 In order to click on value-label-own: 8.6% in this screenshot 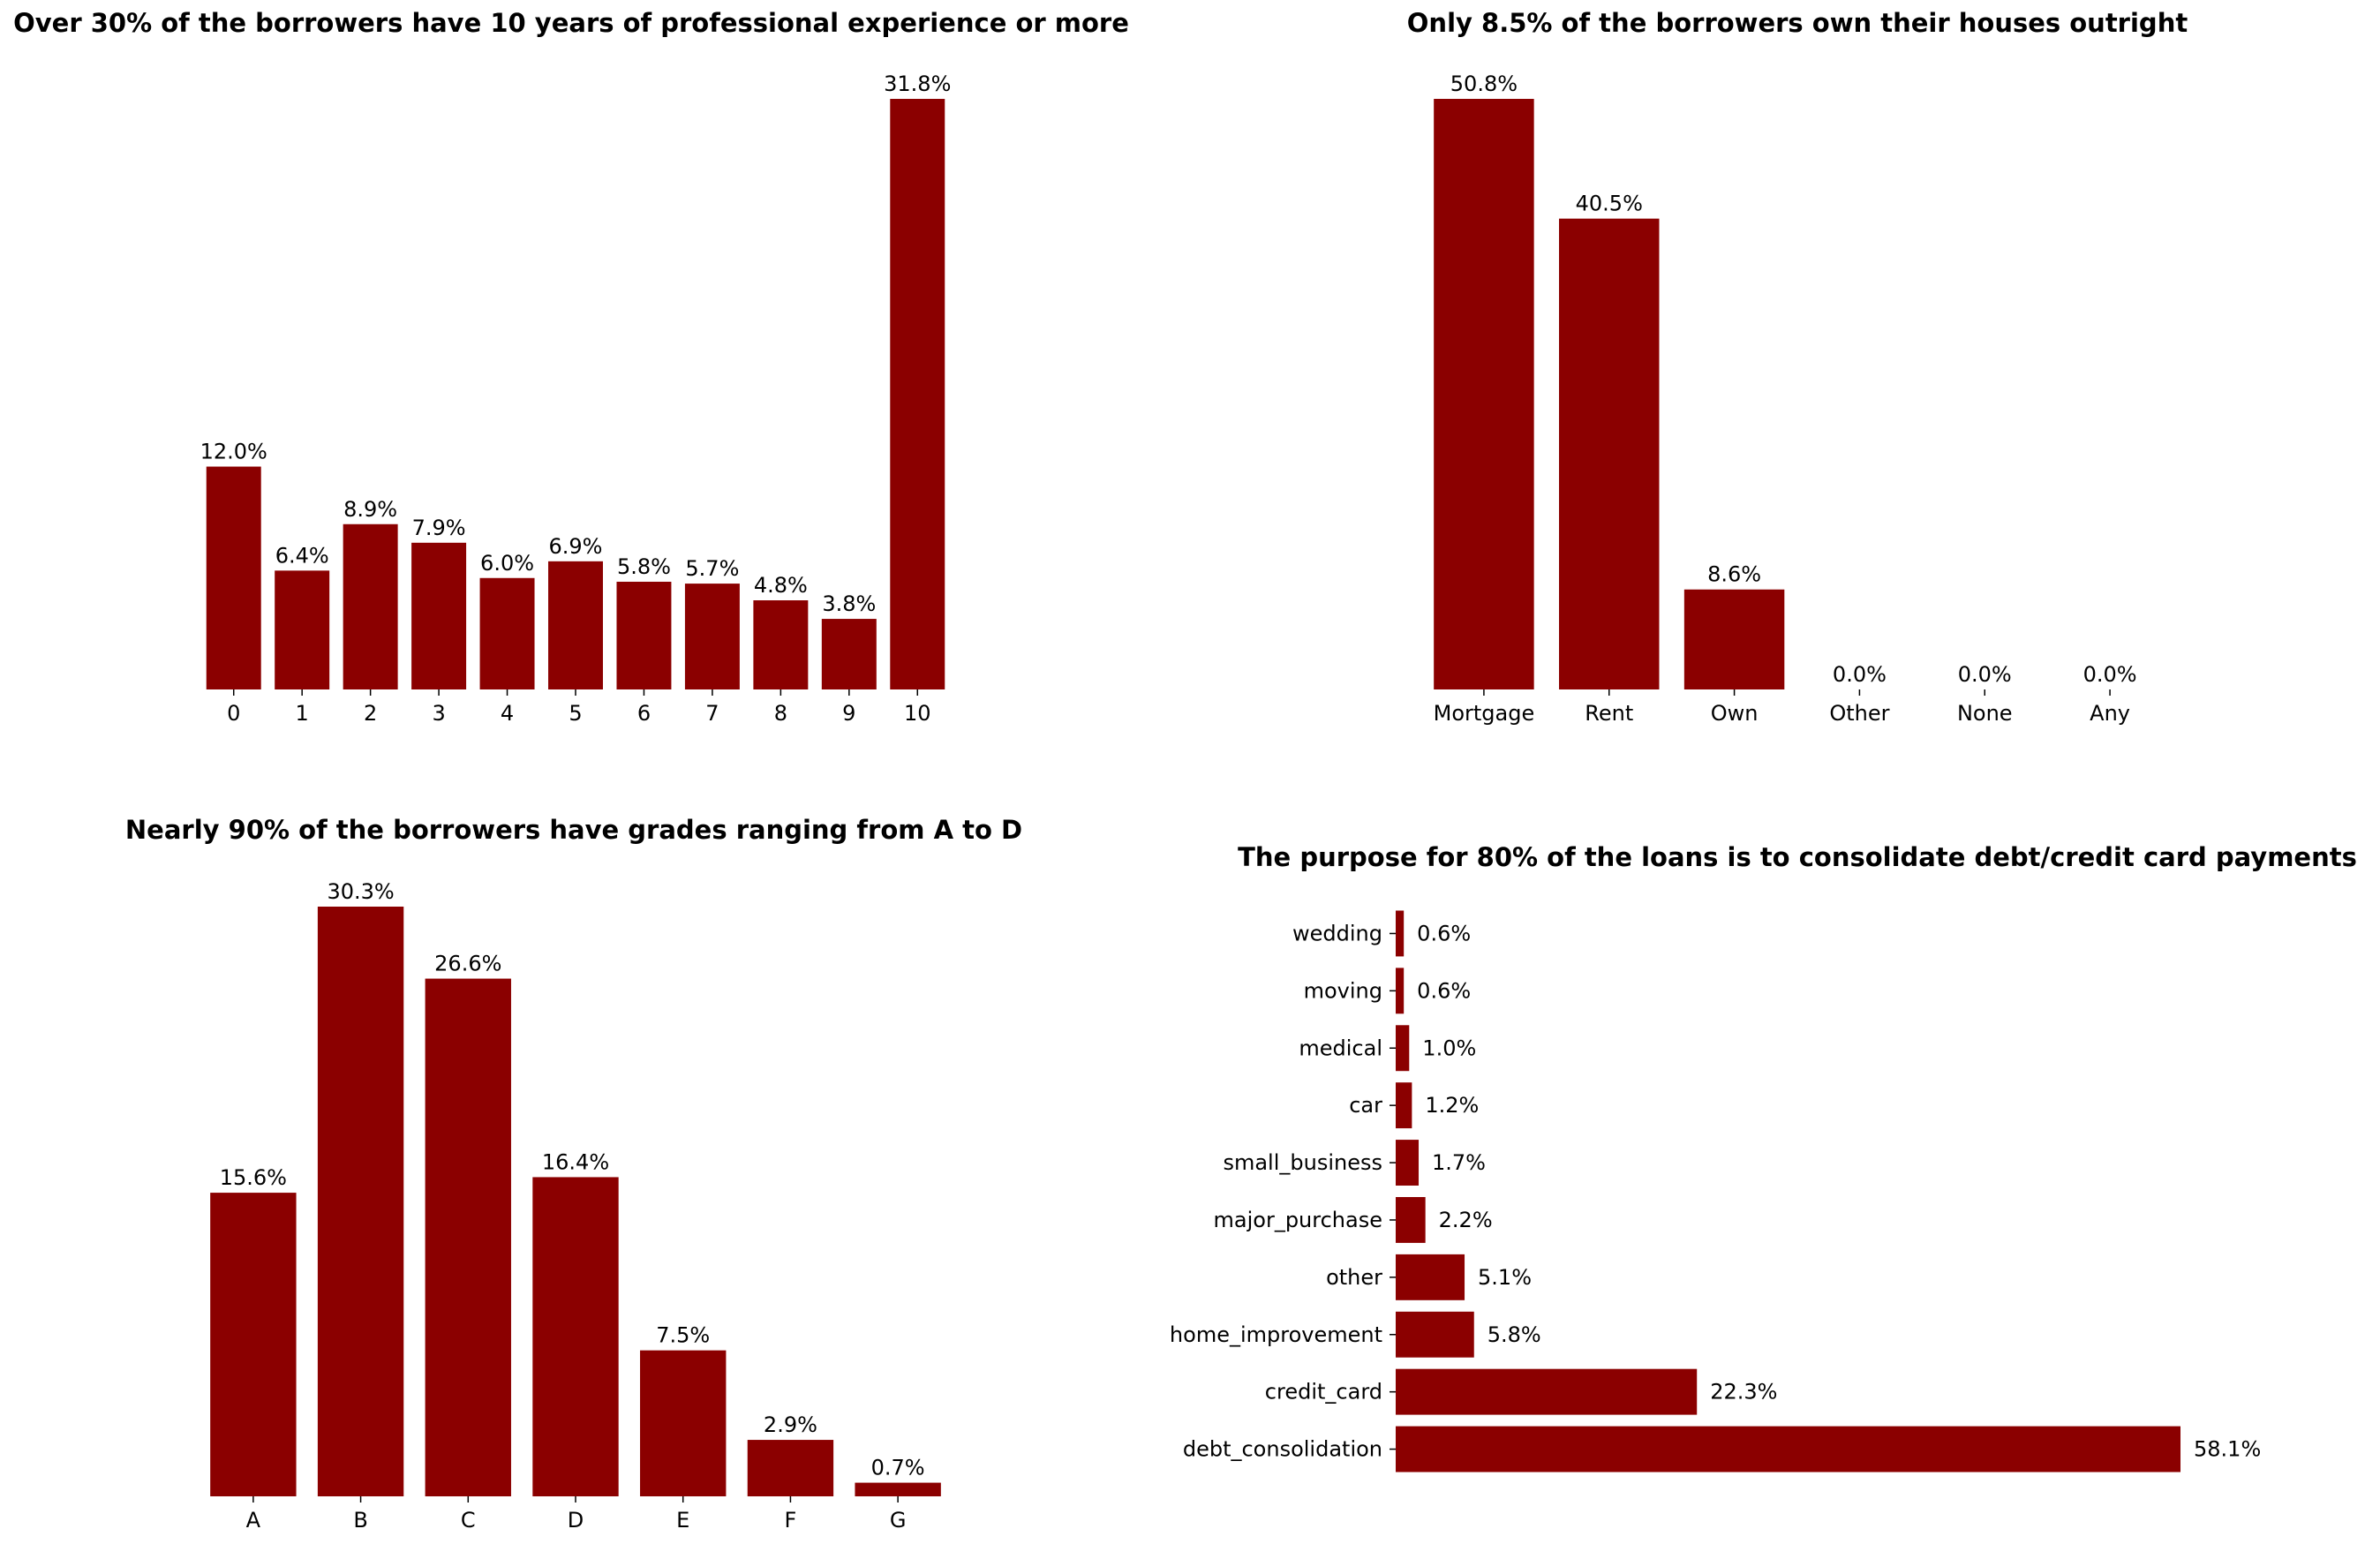, I will do `click(1734, 574)`.